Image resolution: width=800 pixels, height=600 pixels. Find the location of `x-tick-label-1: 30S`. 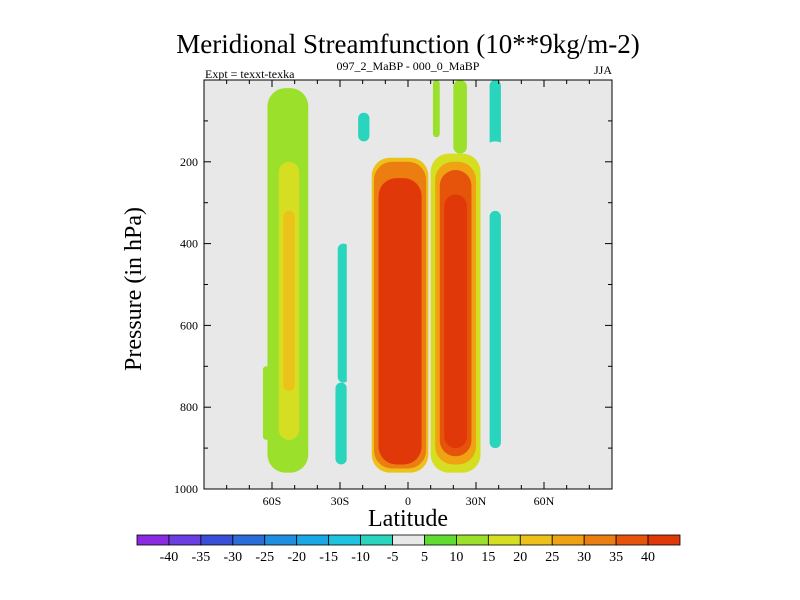

x-tick-label-1: 30S is located at coordinates (340, 501).